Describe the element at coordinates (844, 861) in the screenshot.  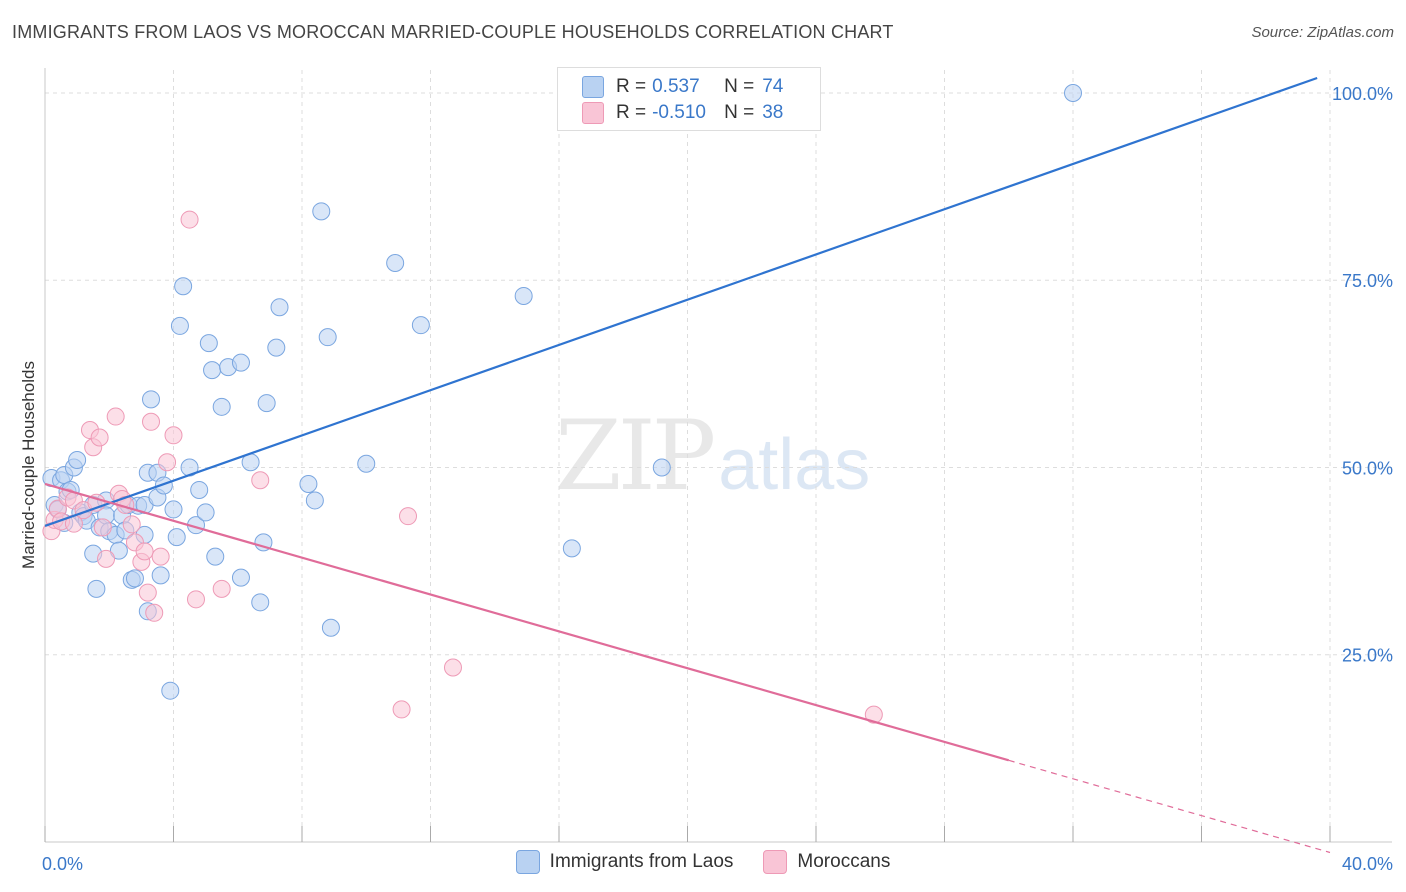
I see `legend-label-moroccans: Moroccans` at that location.